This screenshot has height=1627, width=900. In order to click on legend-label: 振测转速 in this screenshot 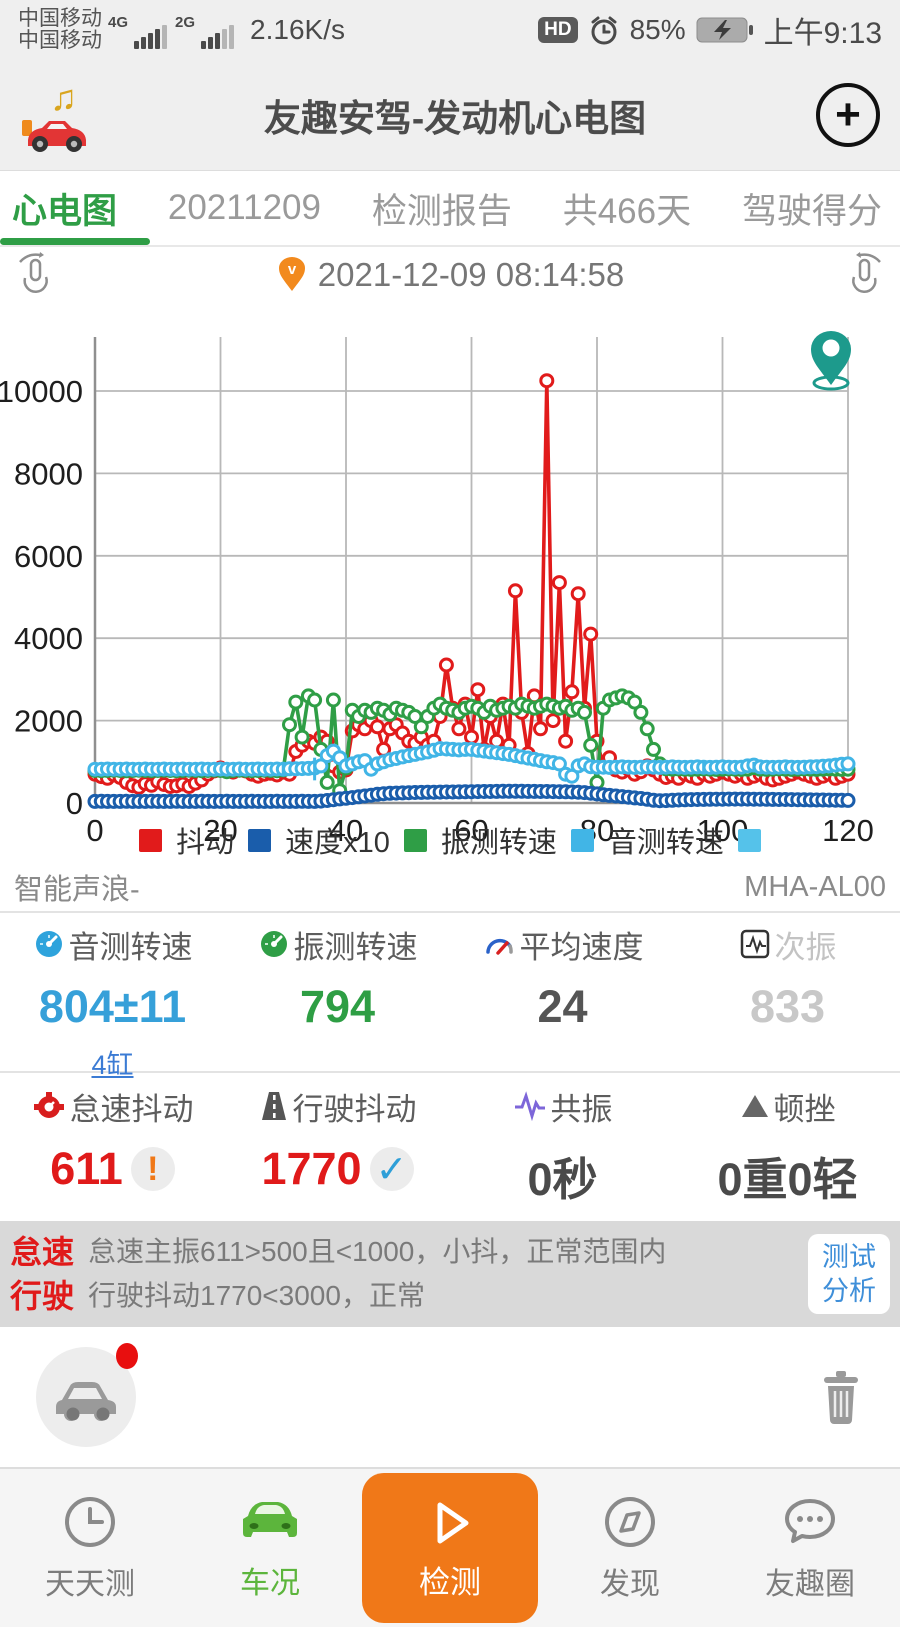, I will do `click(498, 843)`.